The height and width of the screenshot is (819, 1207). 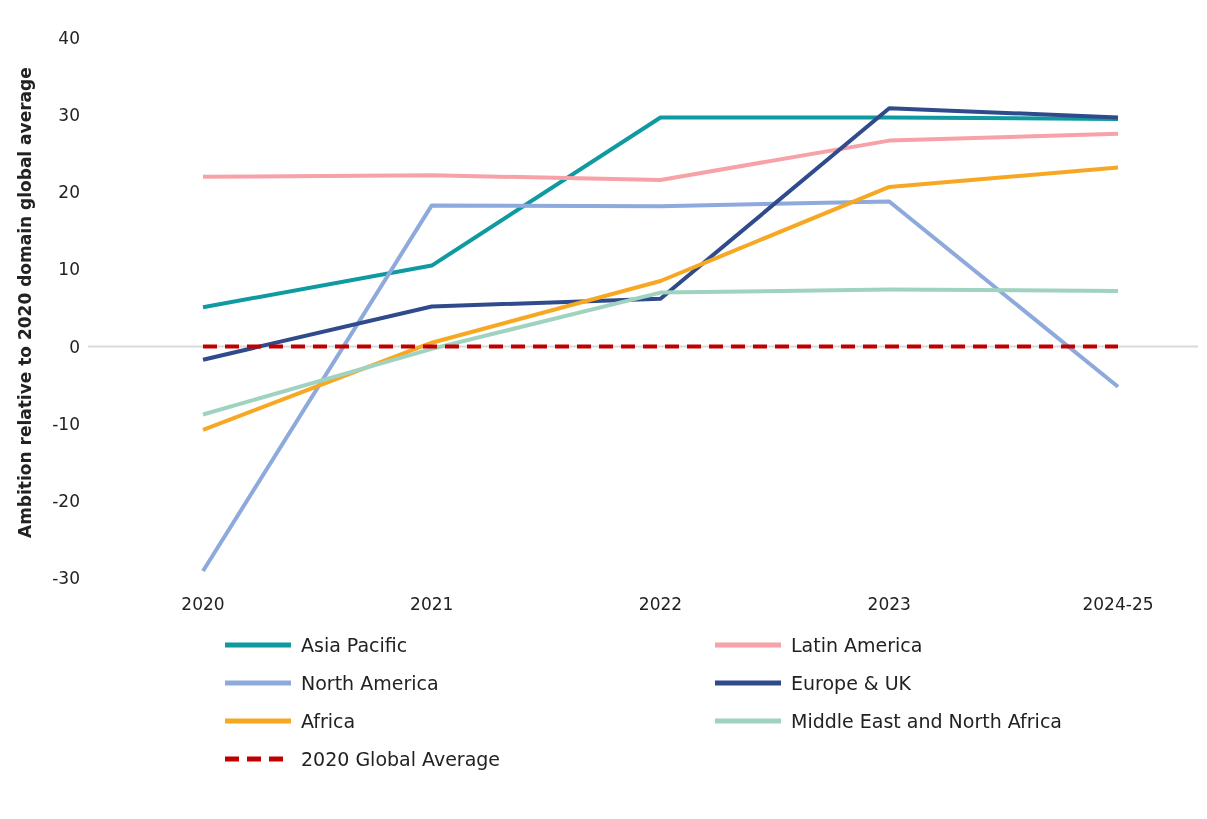 What do you see at coordinates (74, 346) in the screenshot?
I see `y-tick-label: 0` at bounding box center [74, 346].